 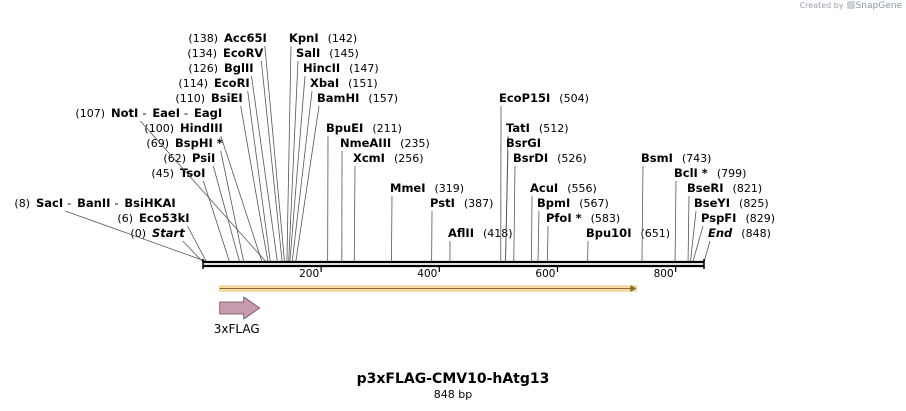 What do you see at coordinates (523, 143) in the screenshot?
I see `enzyme-name-bsrgi: BsrGI` at bounding box center [523, 143].